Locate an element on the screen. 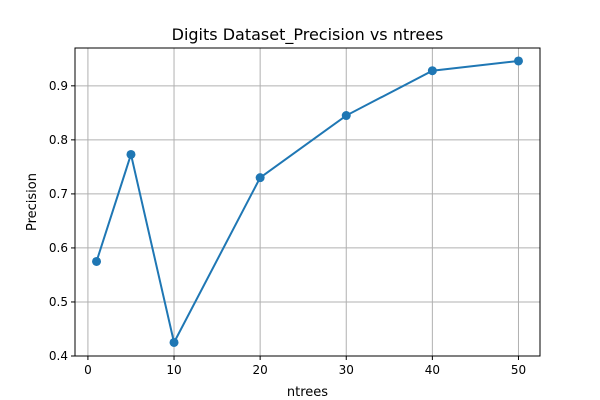 This screenshot has width=600, height=400. chart-title: Digits Dataset_Precision vs ntrees is located at coordinates (308, 35).